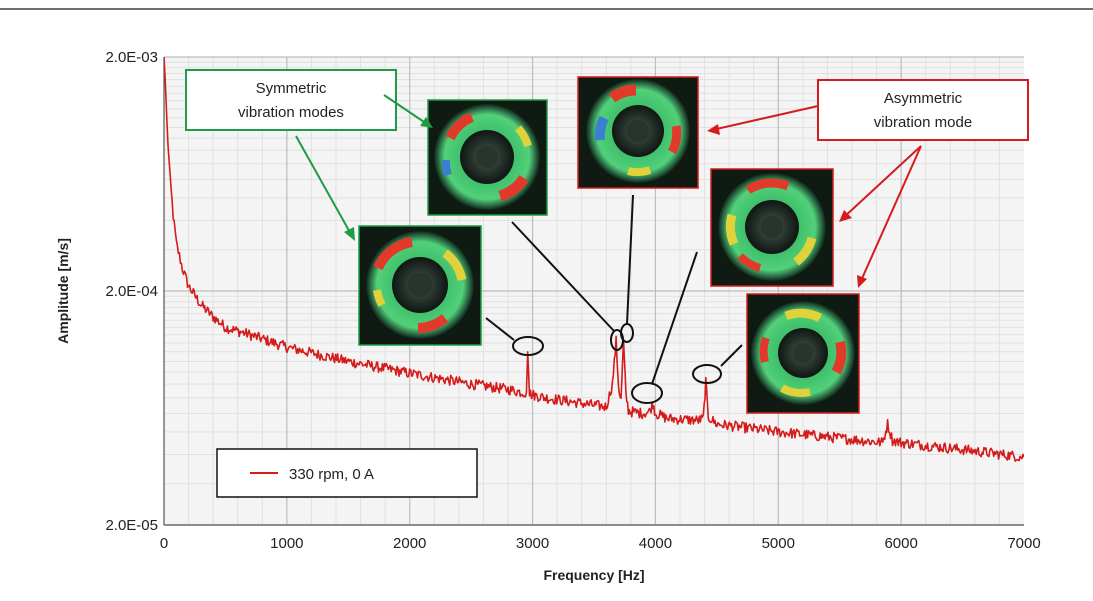 Image resolution: width=1093 pixels, height=601 pixels. I want to click on x-tick-label: 7000, so click(1023, 543).